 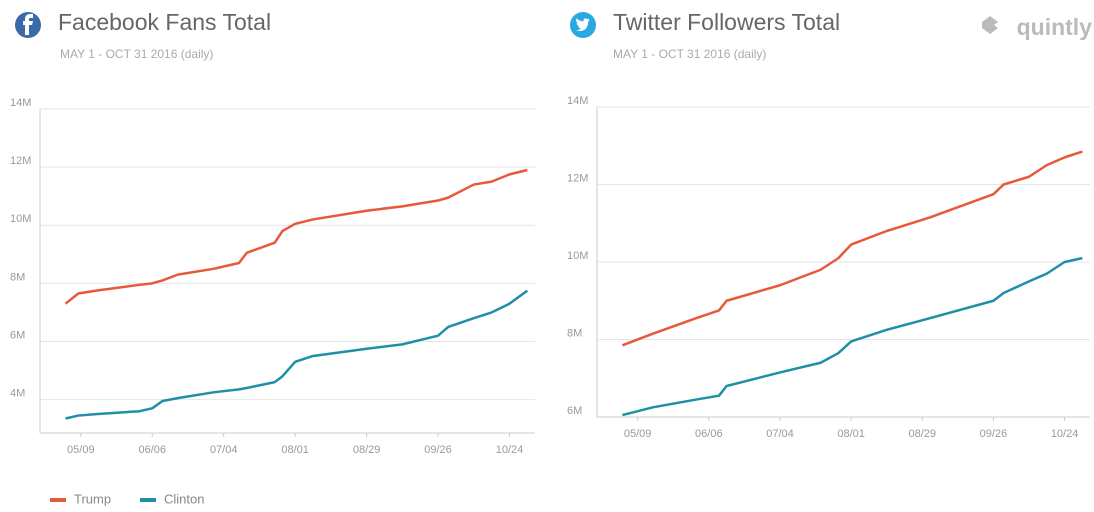 What do you see at coordinates (1055, 27) in the screenshot?
I see `brand: quintly` at bounding box center [1055, 27].